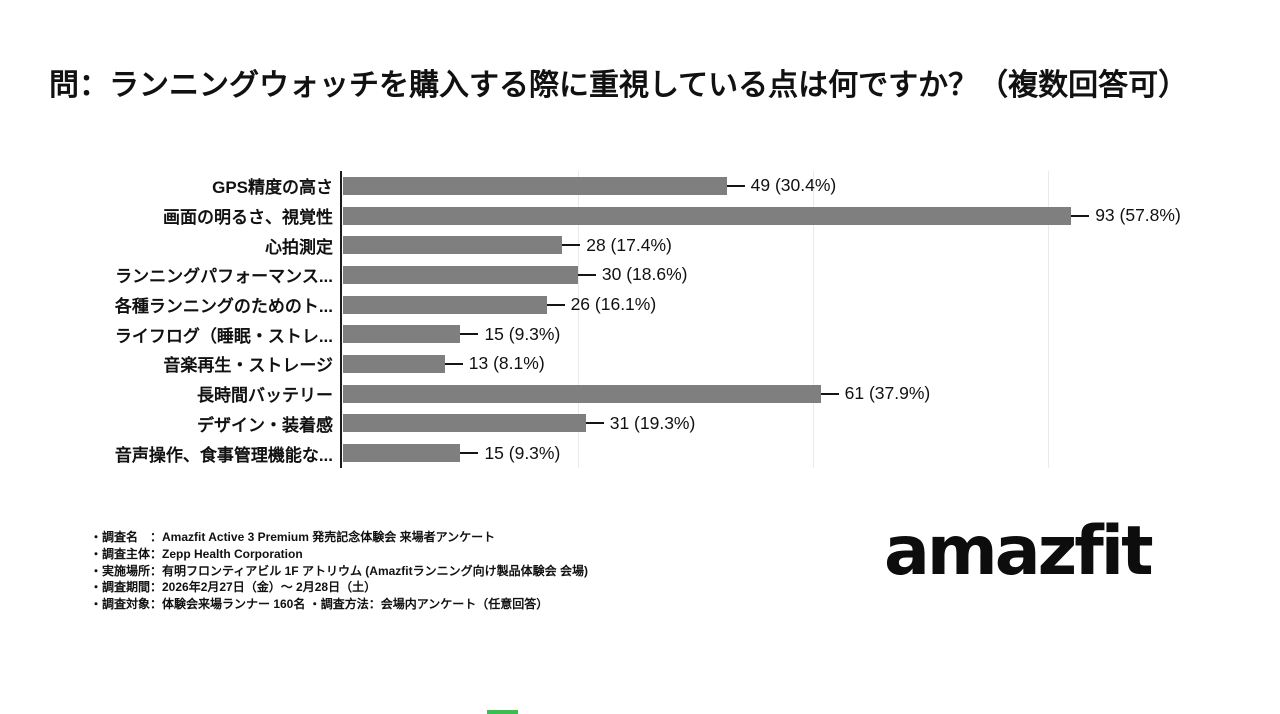  I want to click on bar-cell: 26 (16.1%), so click(811, 304).